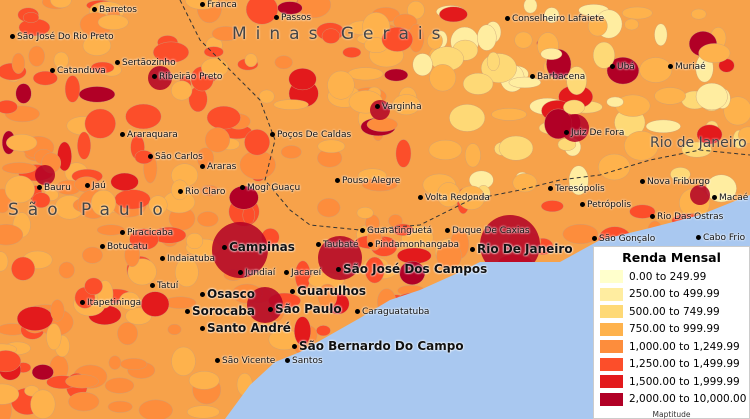 The height and width of the screenshot is (419, 750). Describe the element at coordinates (164, 286) in the screenshot. I see `city-label: Tatuí` at that location.